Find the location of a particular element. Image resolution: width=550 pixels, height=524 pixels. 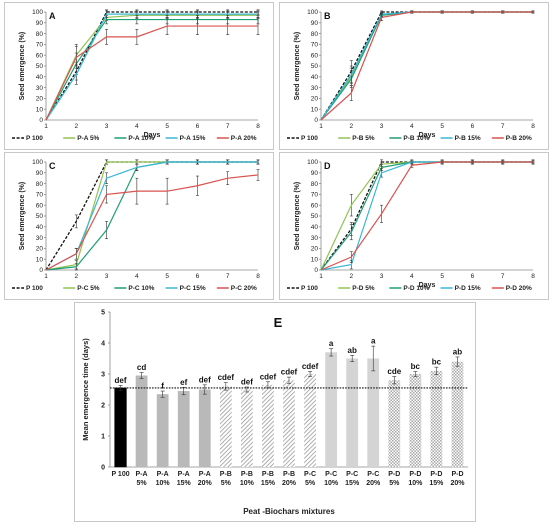

legend-entry: P-D 5% is located at coordinates (363, 288).